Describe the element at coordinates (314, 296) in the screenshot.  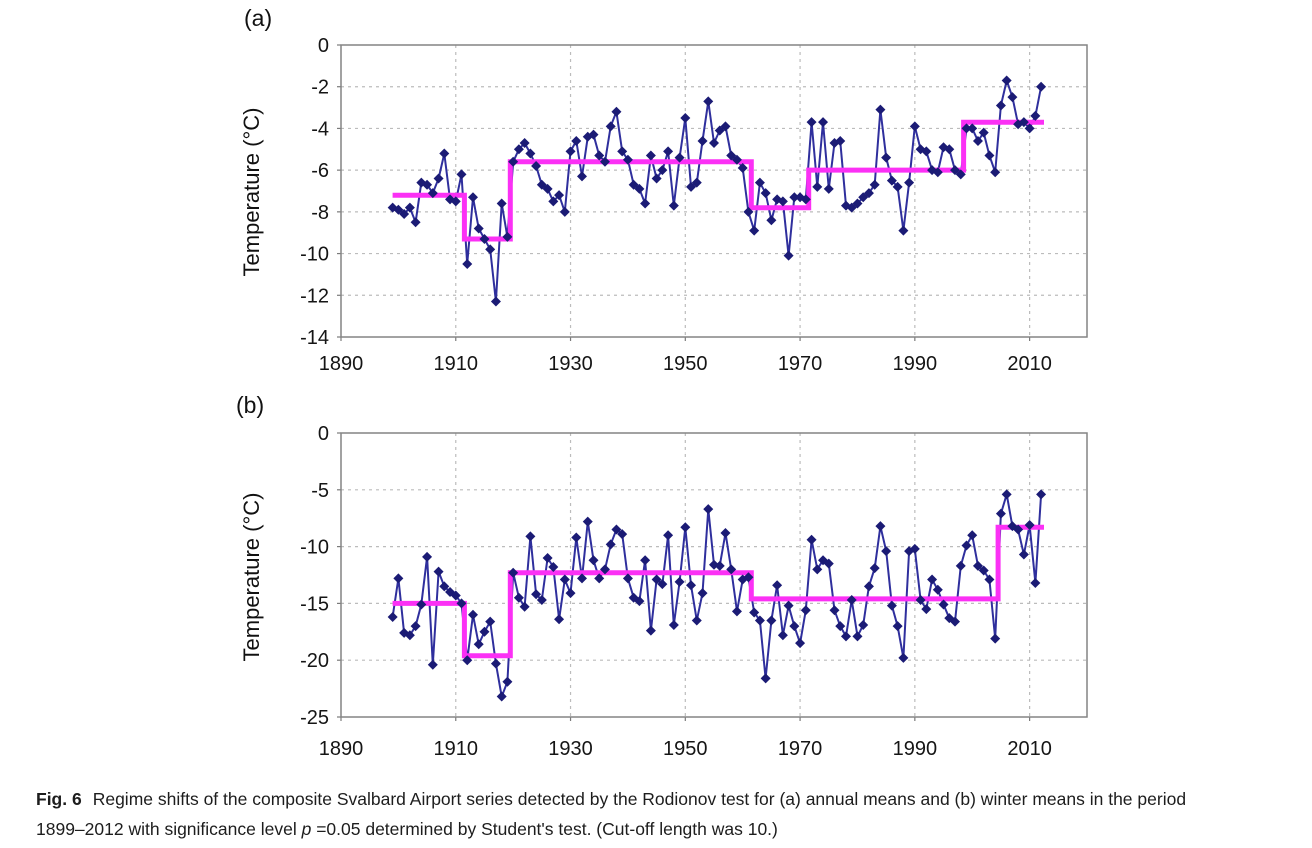
I see `svg-text: -12` at that location.